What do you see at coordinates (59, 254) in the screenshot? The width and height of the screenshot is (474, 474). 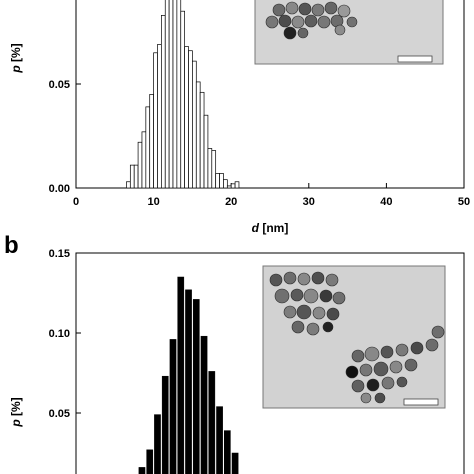 I see `y-tick-label: 0.15` at bounding box center [59, 254].